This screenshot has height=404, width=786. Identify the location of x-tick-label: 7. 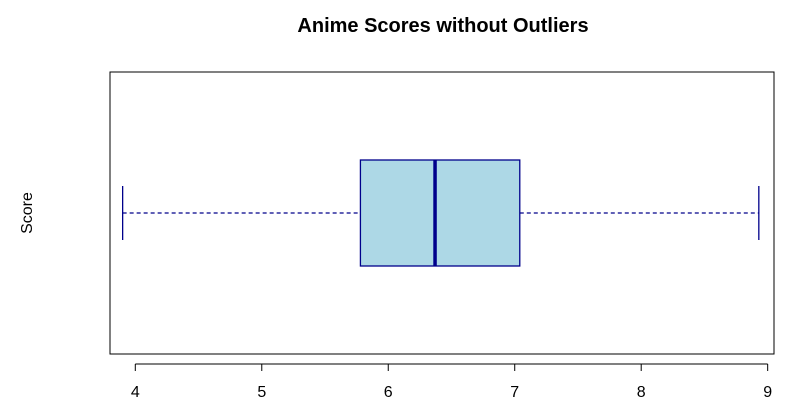
(514, 392).